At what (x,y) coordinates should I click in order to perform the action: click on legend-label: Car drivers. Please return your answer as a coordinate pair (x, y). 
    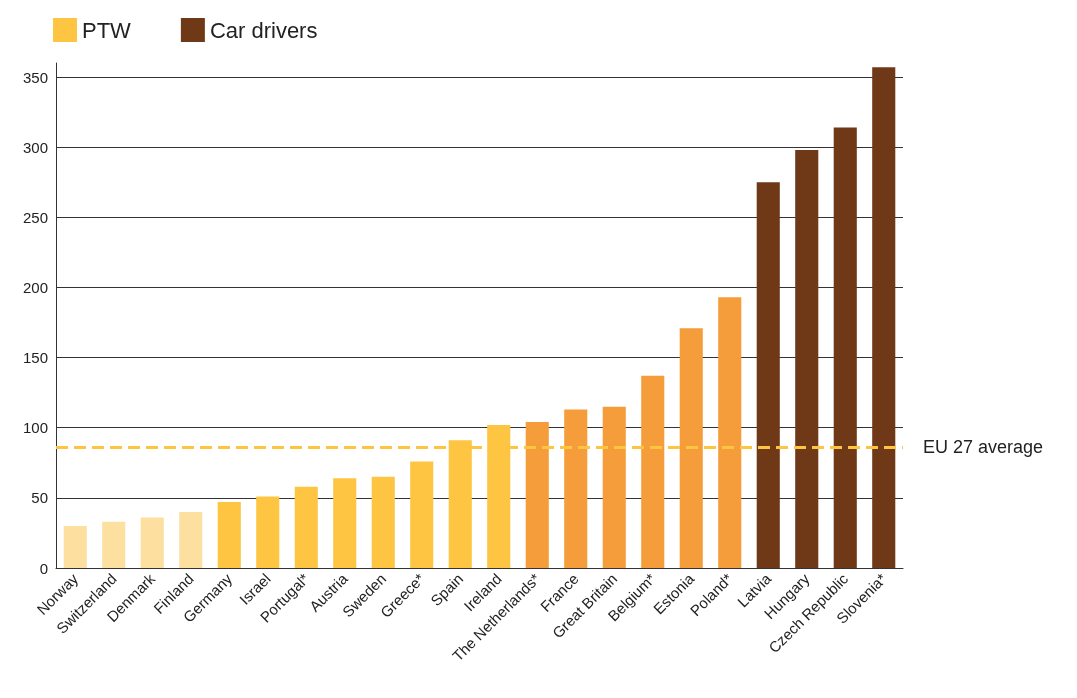
    Looking at the image, I should click on (263, 30).